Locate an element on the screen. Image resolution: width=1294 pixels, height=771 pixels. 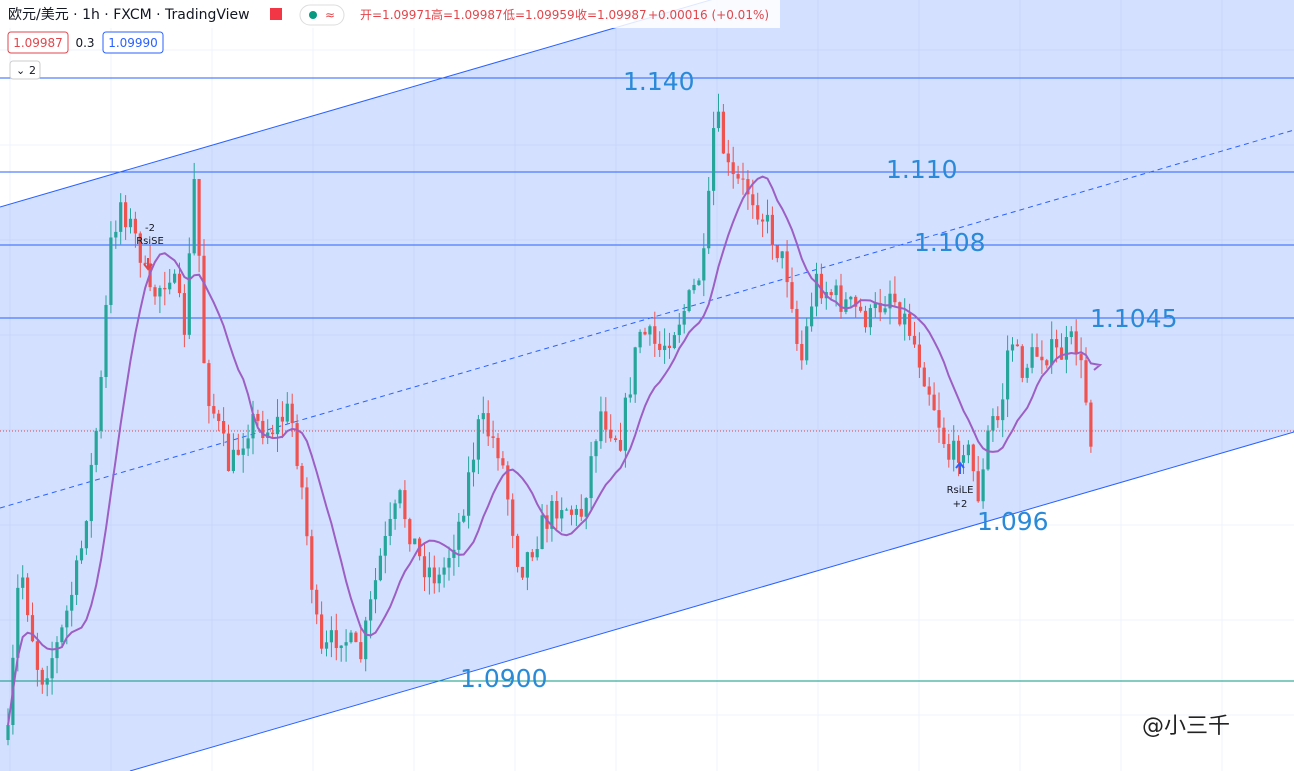
level-label: 1.140 is located at coordinates (659, 81).